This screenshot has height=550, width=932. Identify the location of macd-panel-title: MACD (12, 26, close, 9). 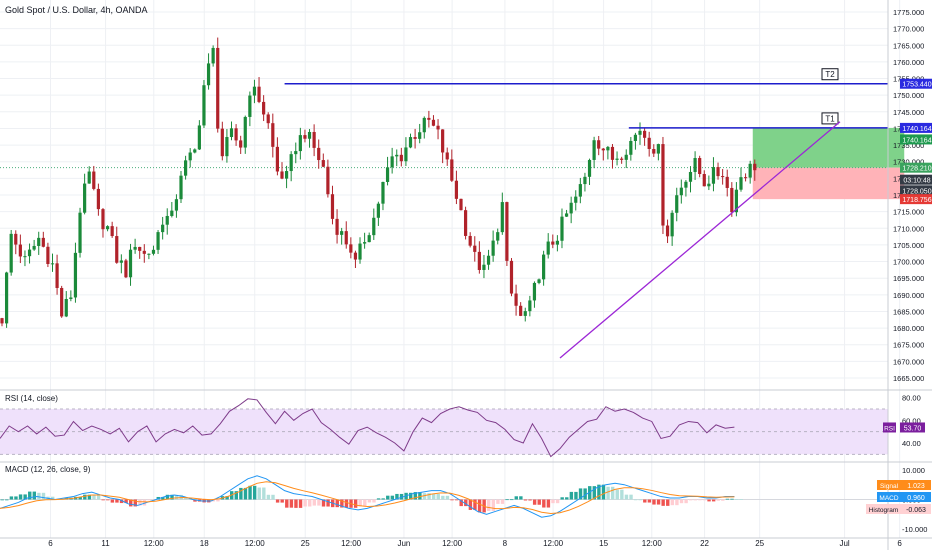
(48, 469).